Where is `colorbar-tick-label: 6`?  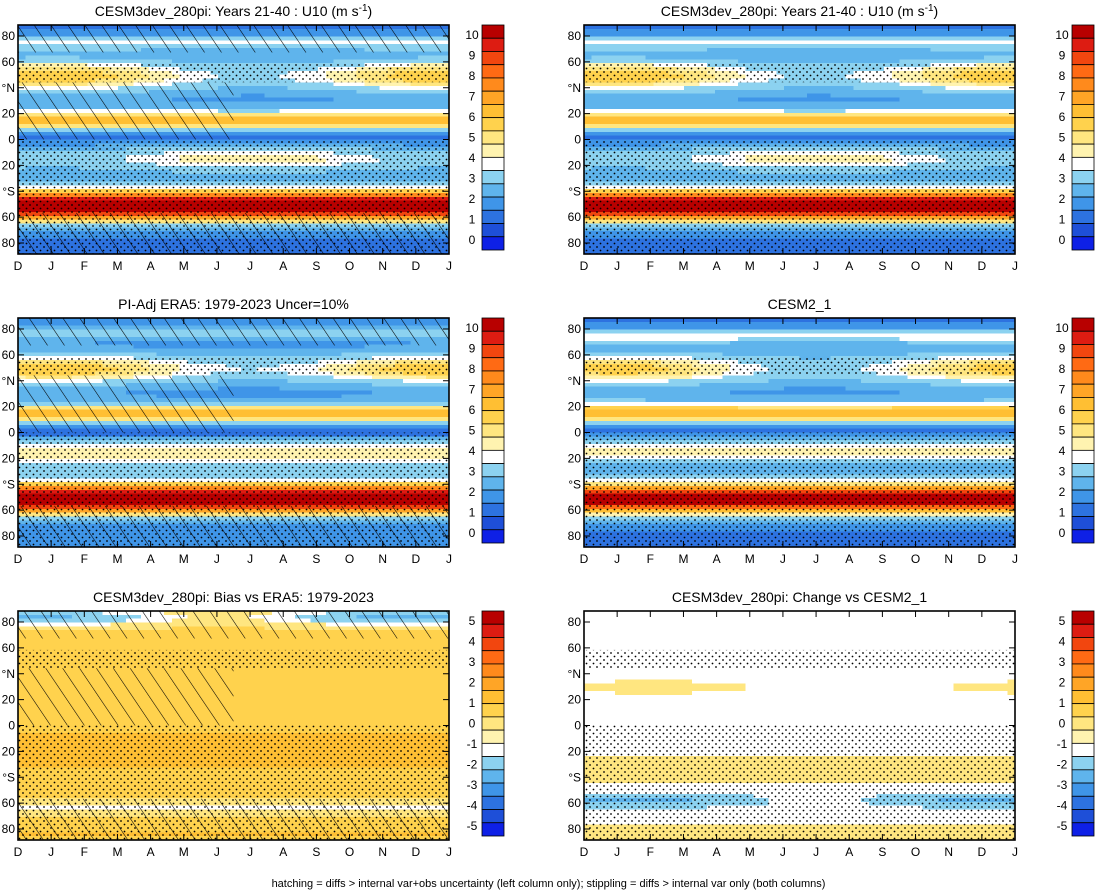
colorbar-tick-label: 6 is located at coordinates (472, 117).